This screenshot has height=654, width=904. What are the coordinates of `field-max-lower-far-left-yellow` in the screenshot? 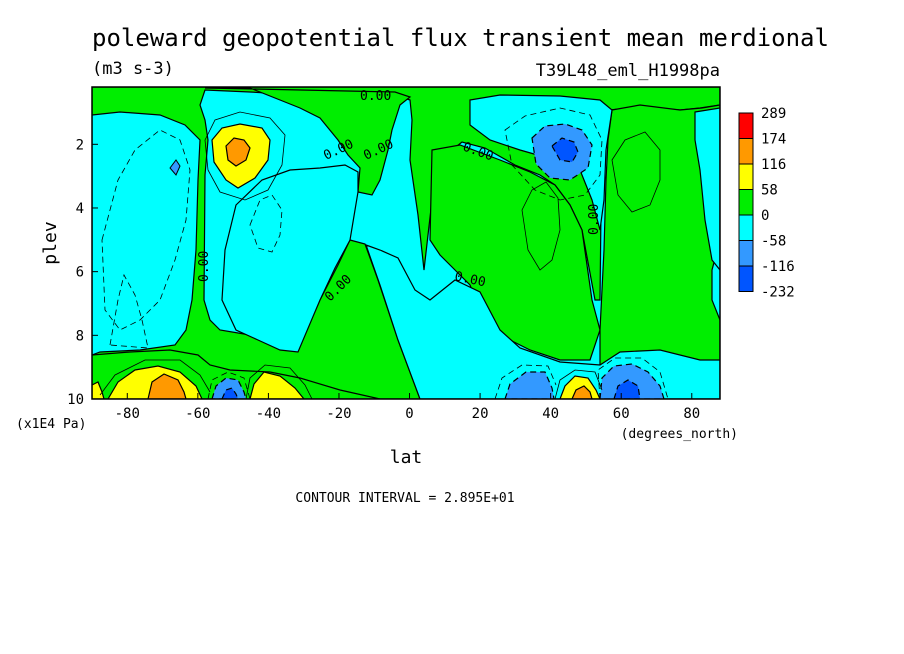 It's located at (98, 390).